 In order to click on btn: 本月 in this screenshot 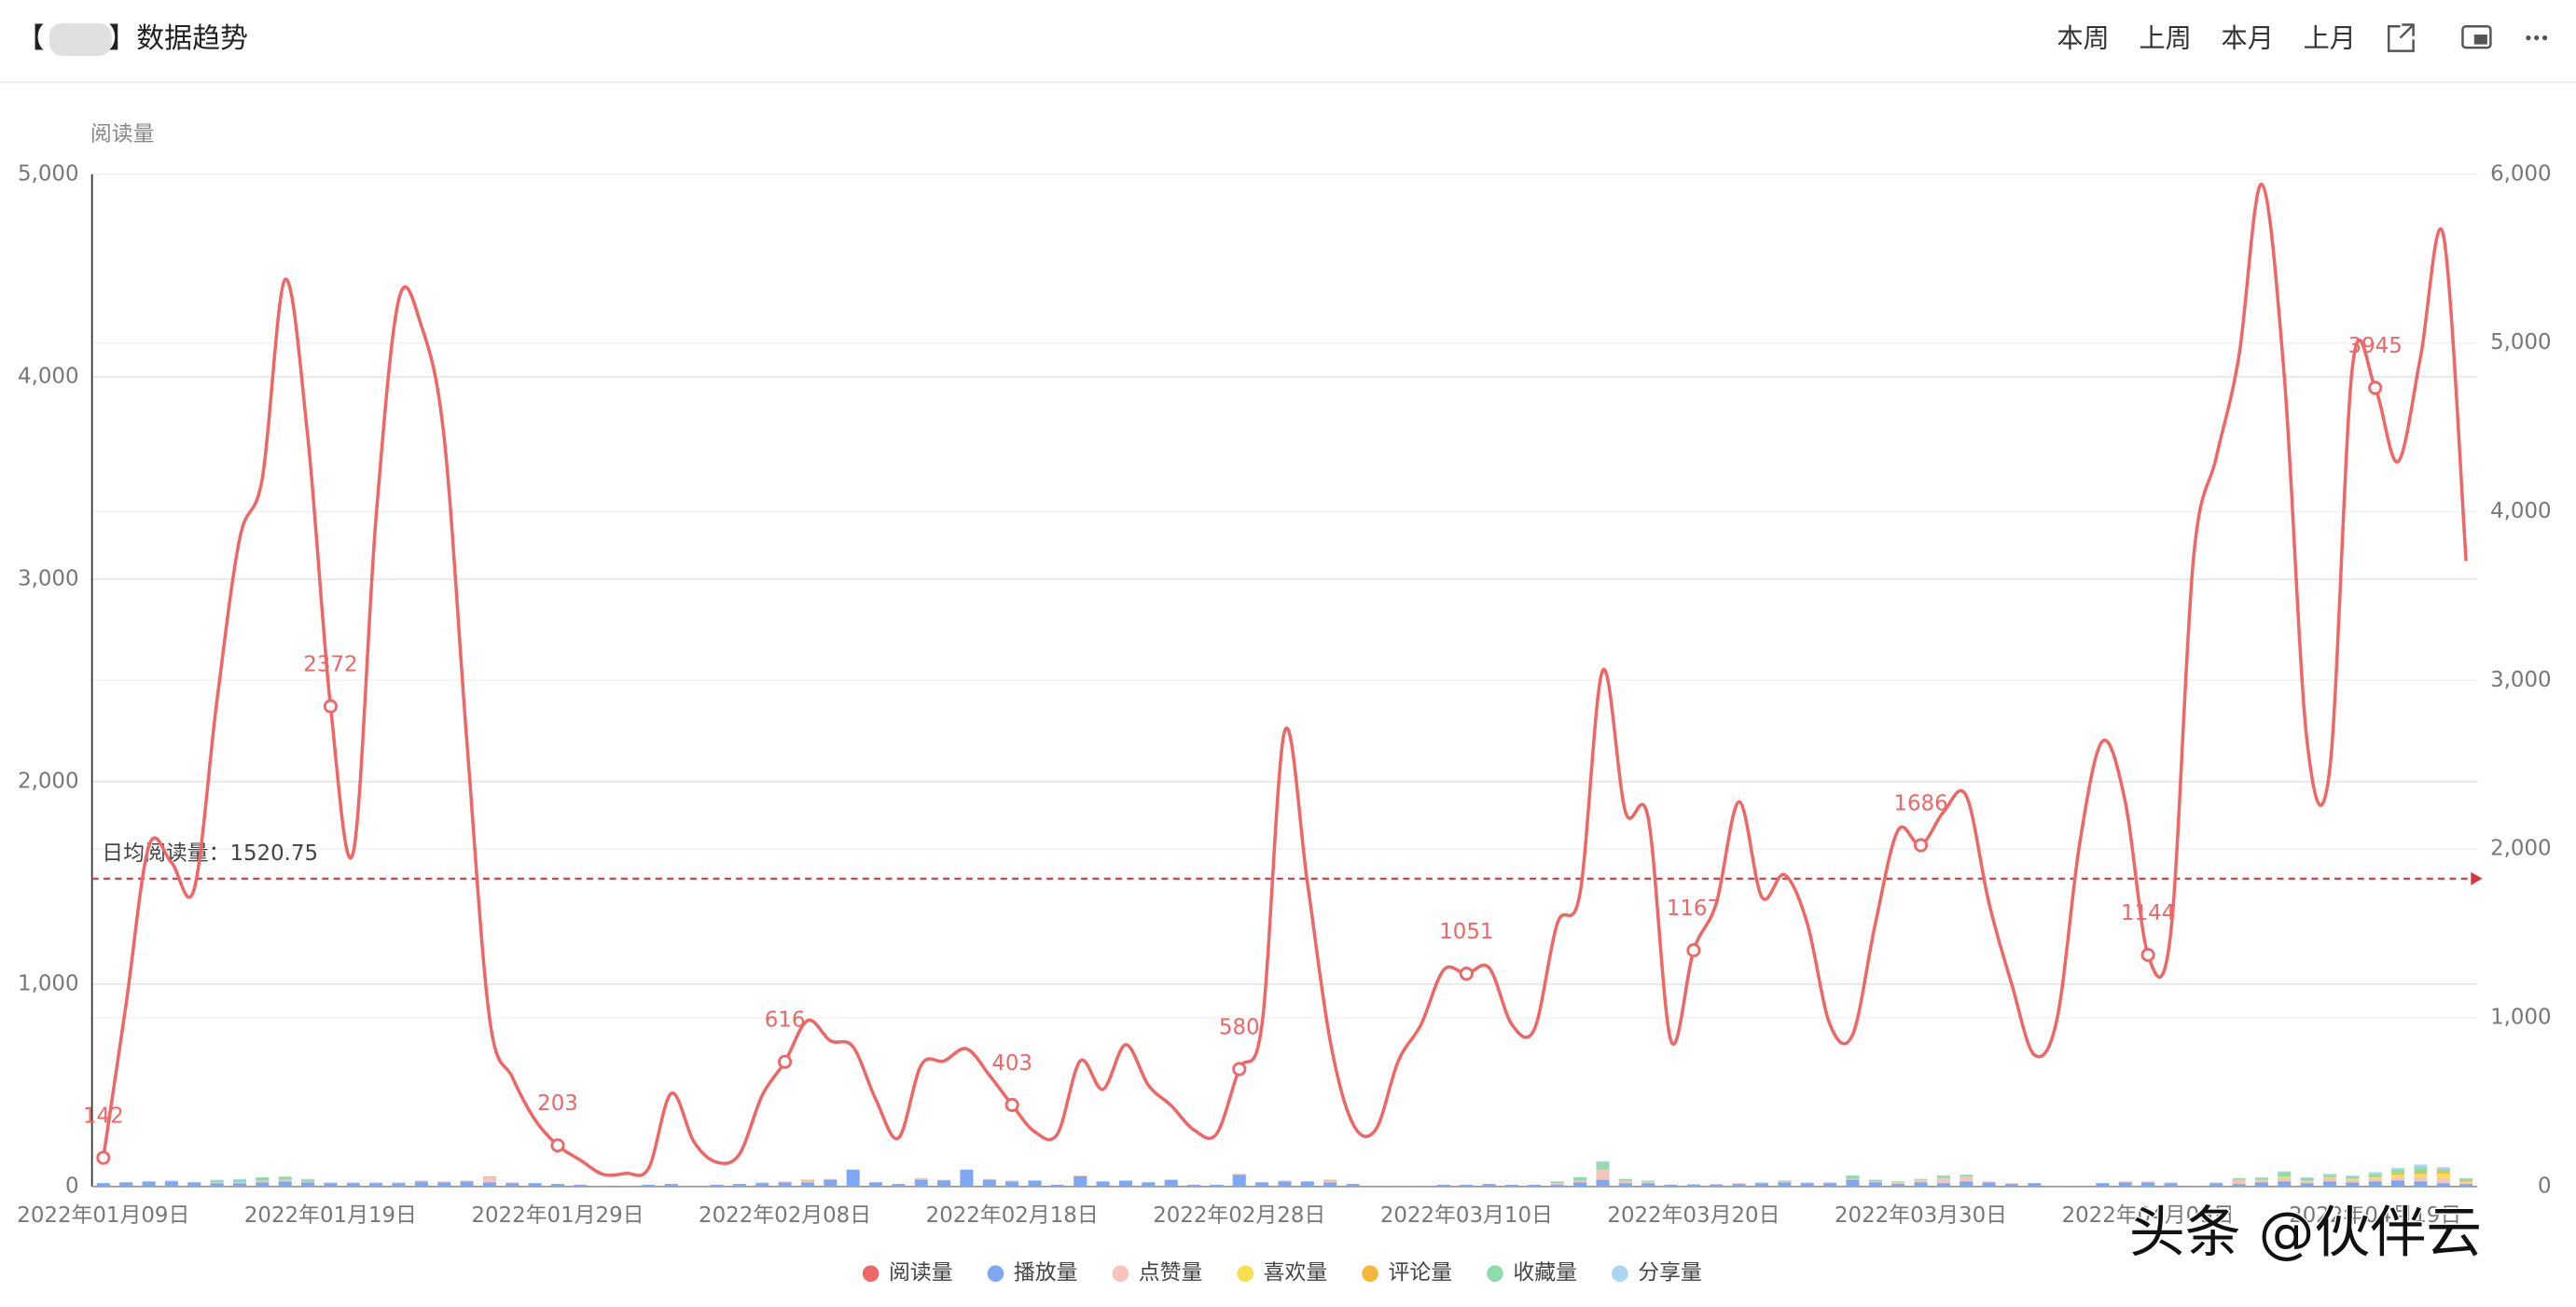, I will do `click(2248, 37)`.